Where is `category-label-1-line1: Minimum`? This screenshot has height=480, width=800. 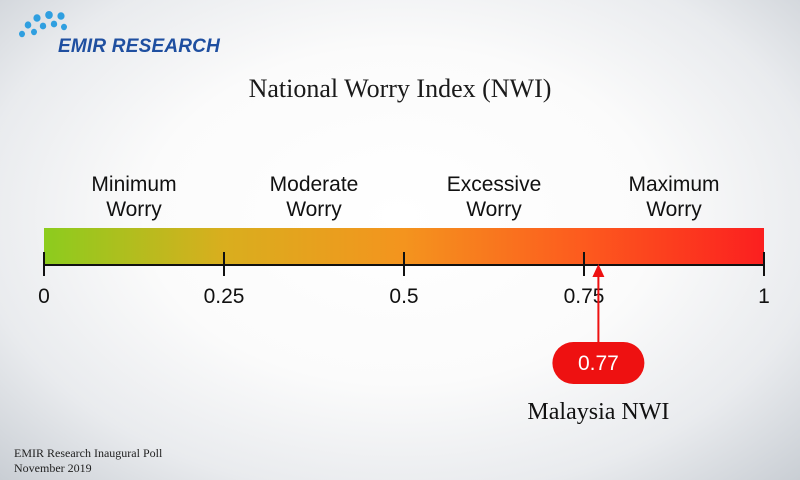
category-label-1-line1: Minimum is located at coordinates (133, 184).